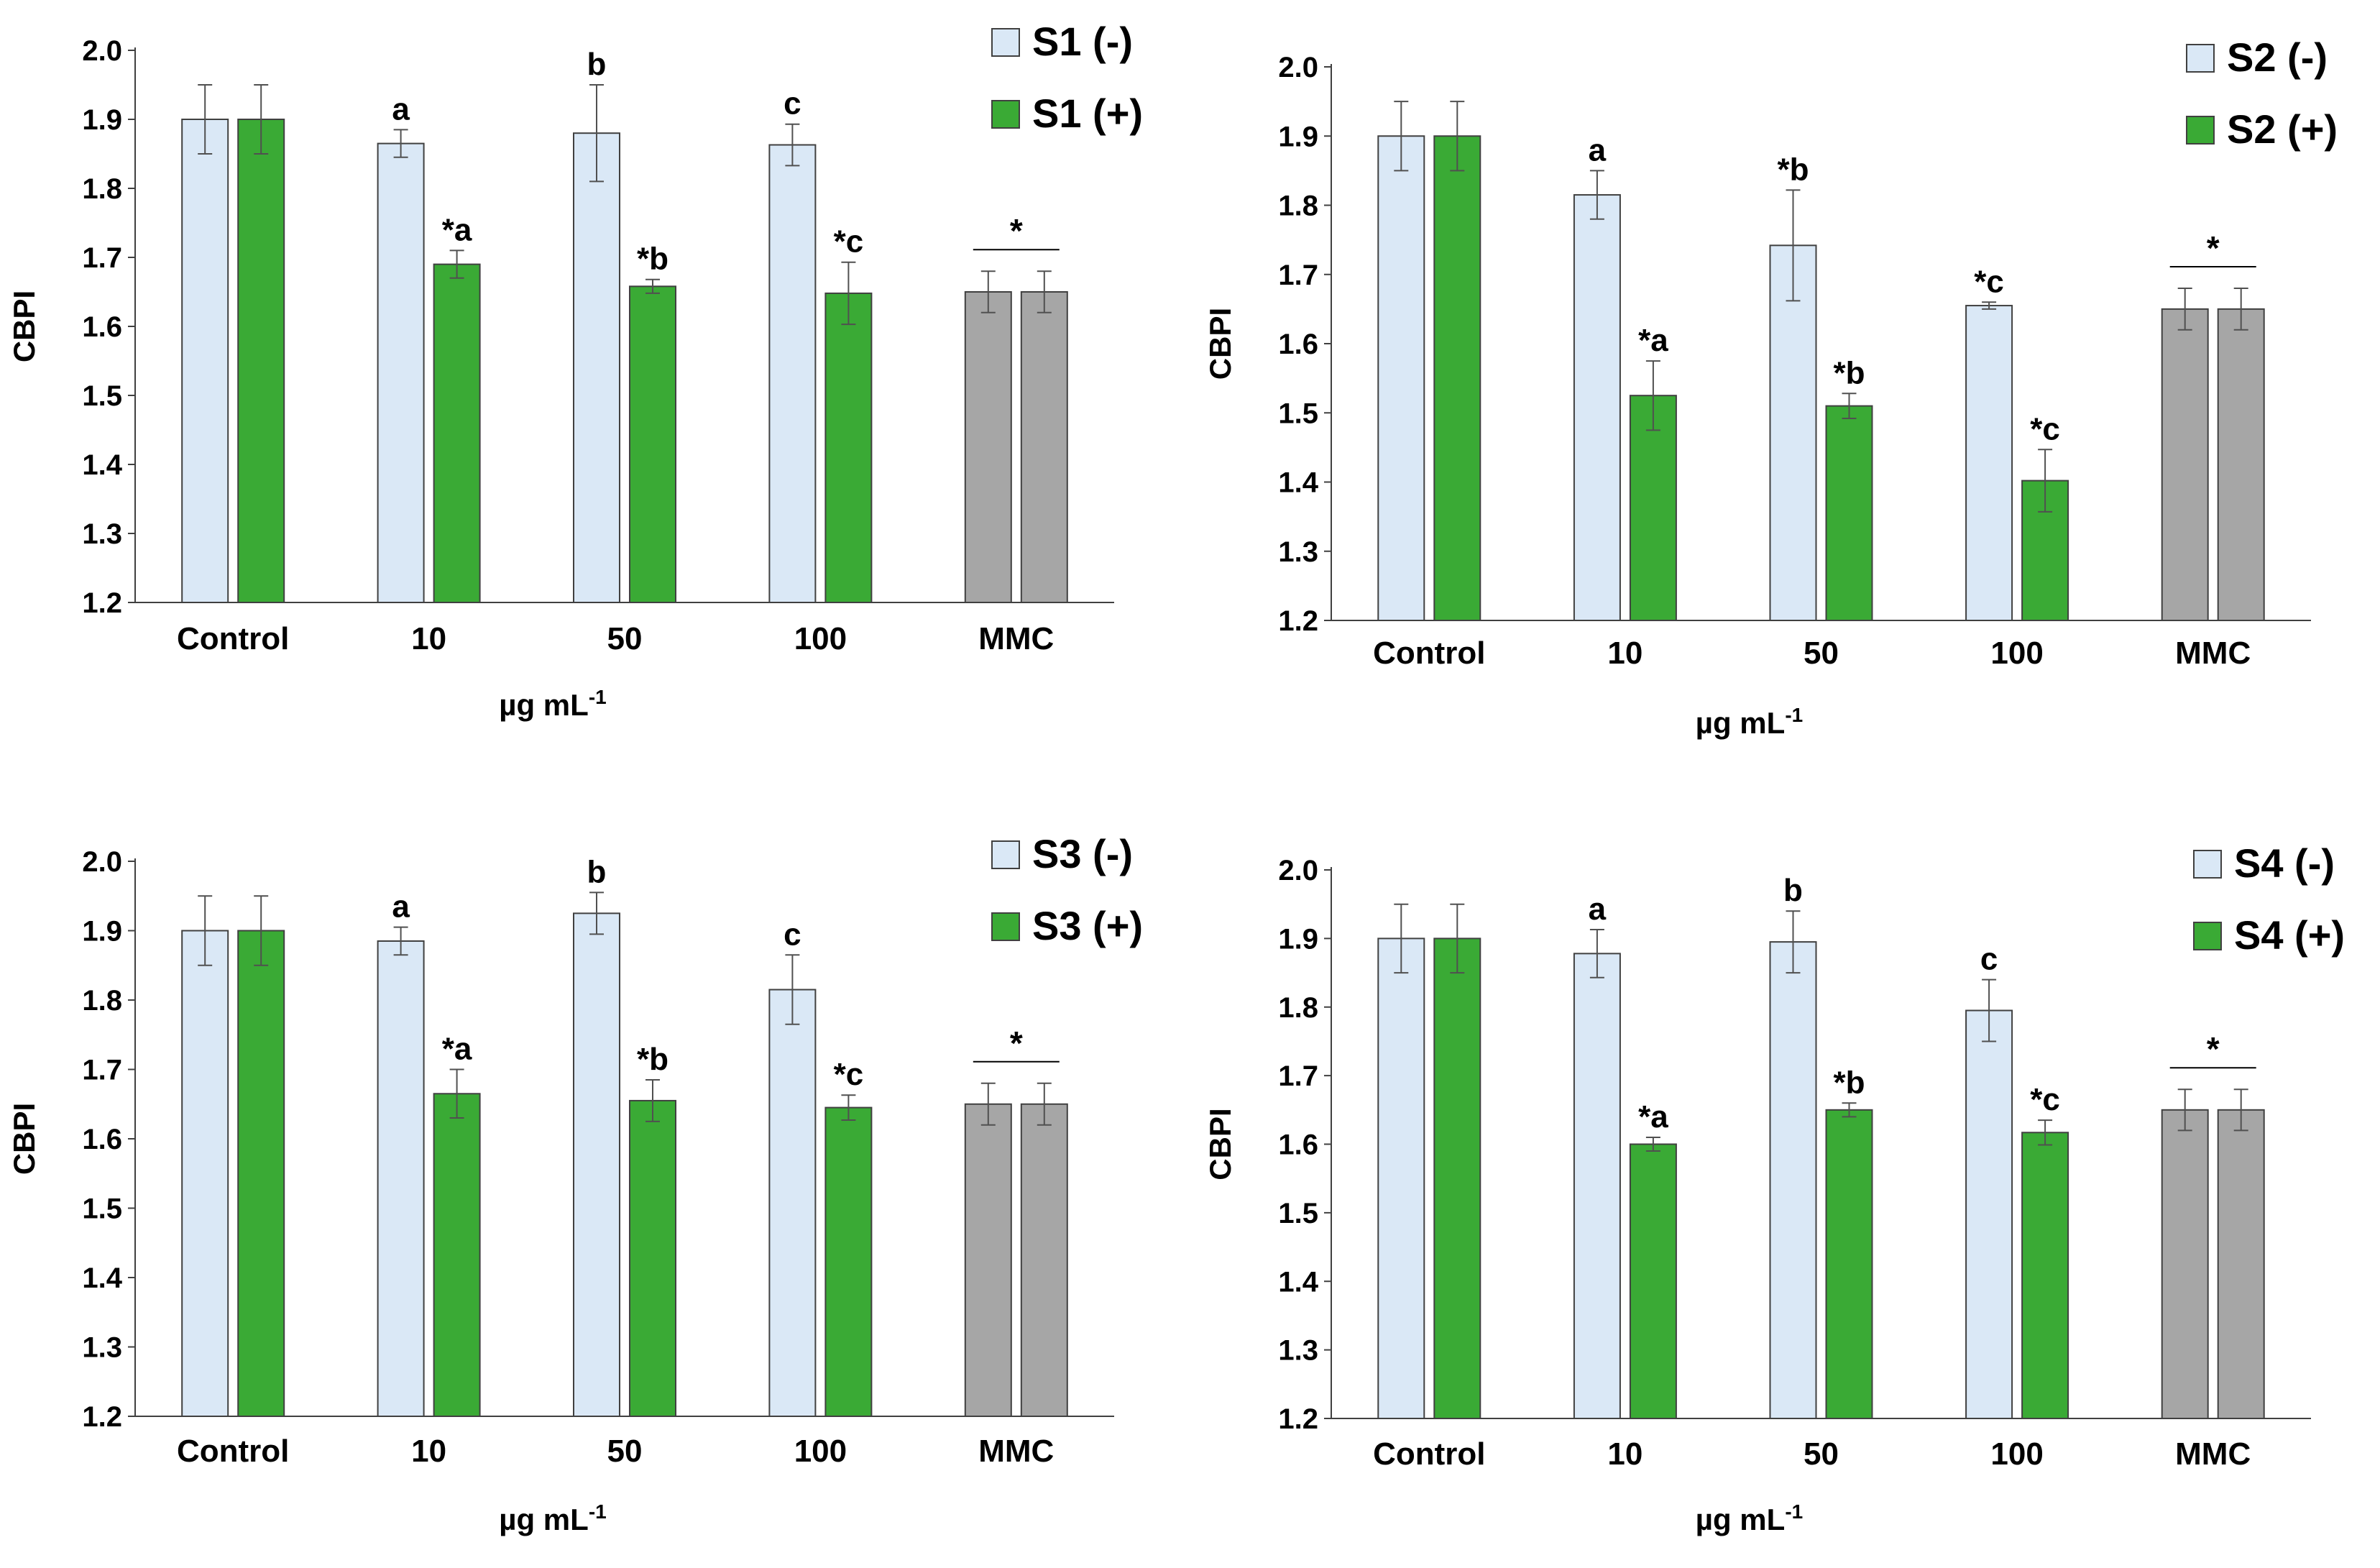 The image size is (2380, 1568). What do you see at coordinates (2241, 464) in the screenshot?
I see `bar-s2-plus-mmc` at bounding box center [2241, 464].